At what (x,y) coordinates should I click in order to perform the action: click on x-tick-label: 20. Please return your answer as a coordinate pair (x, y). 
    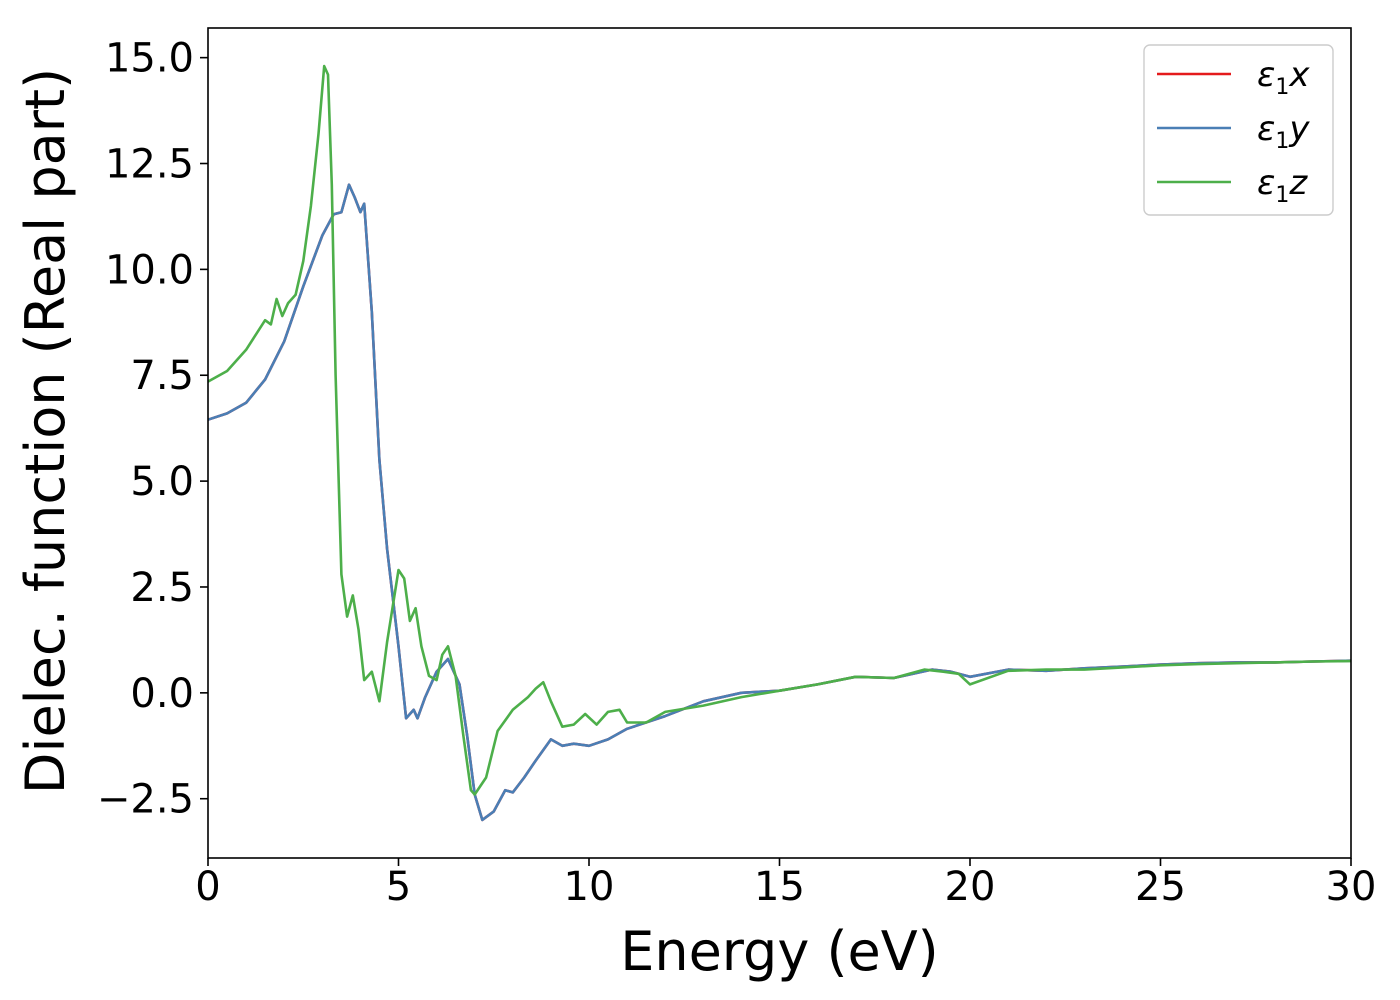
    Looking at the image, I should click on (970, 887).